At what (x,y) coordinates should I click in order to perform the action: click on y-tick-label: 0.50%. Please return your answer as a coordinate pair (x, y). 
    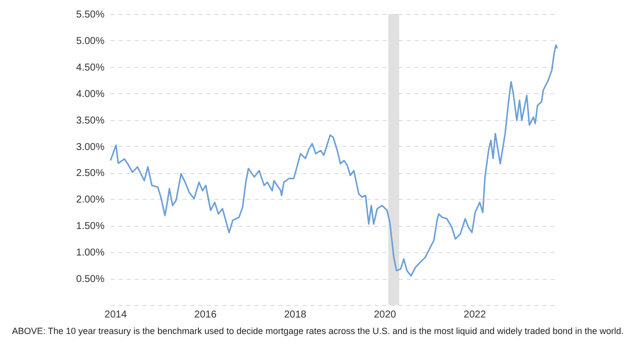
    Looking at the image, I should click on (90, 280).